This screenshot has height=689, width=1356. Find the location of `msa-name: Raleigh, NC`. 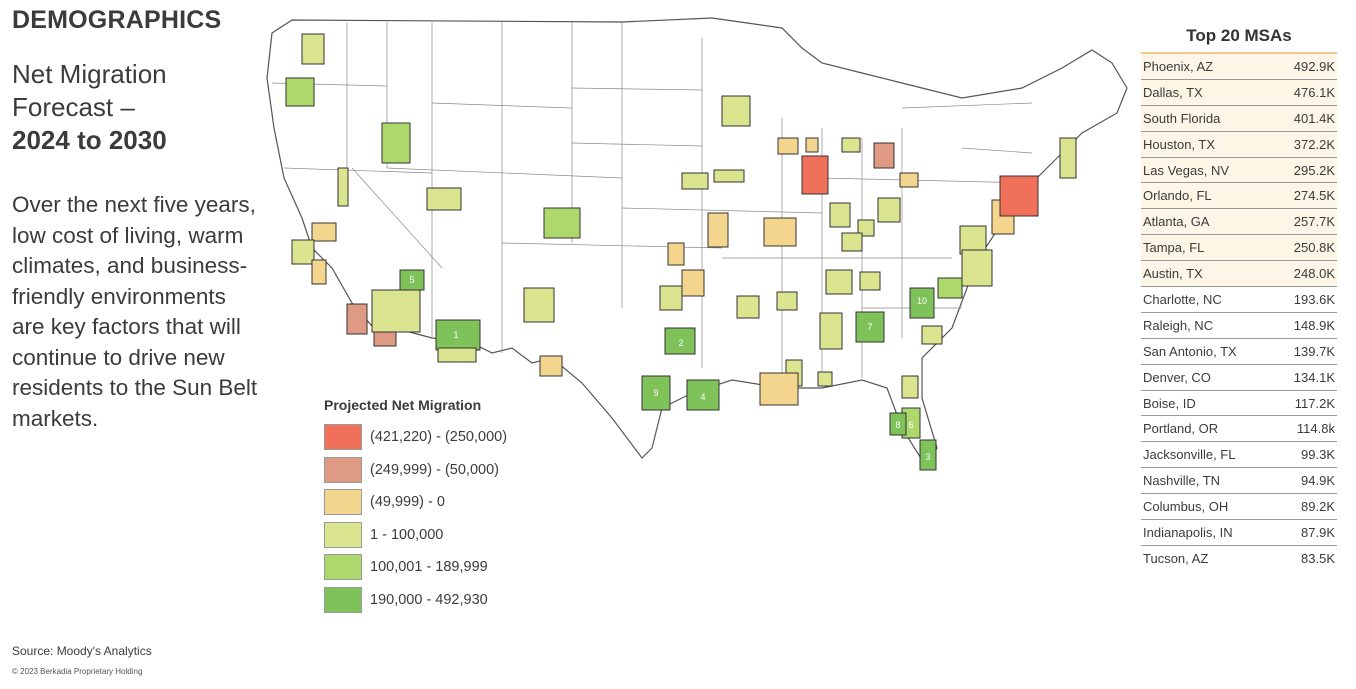

msa-name: Raleigh, NC is located at coordinates (1178, 325).